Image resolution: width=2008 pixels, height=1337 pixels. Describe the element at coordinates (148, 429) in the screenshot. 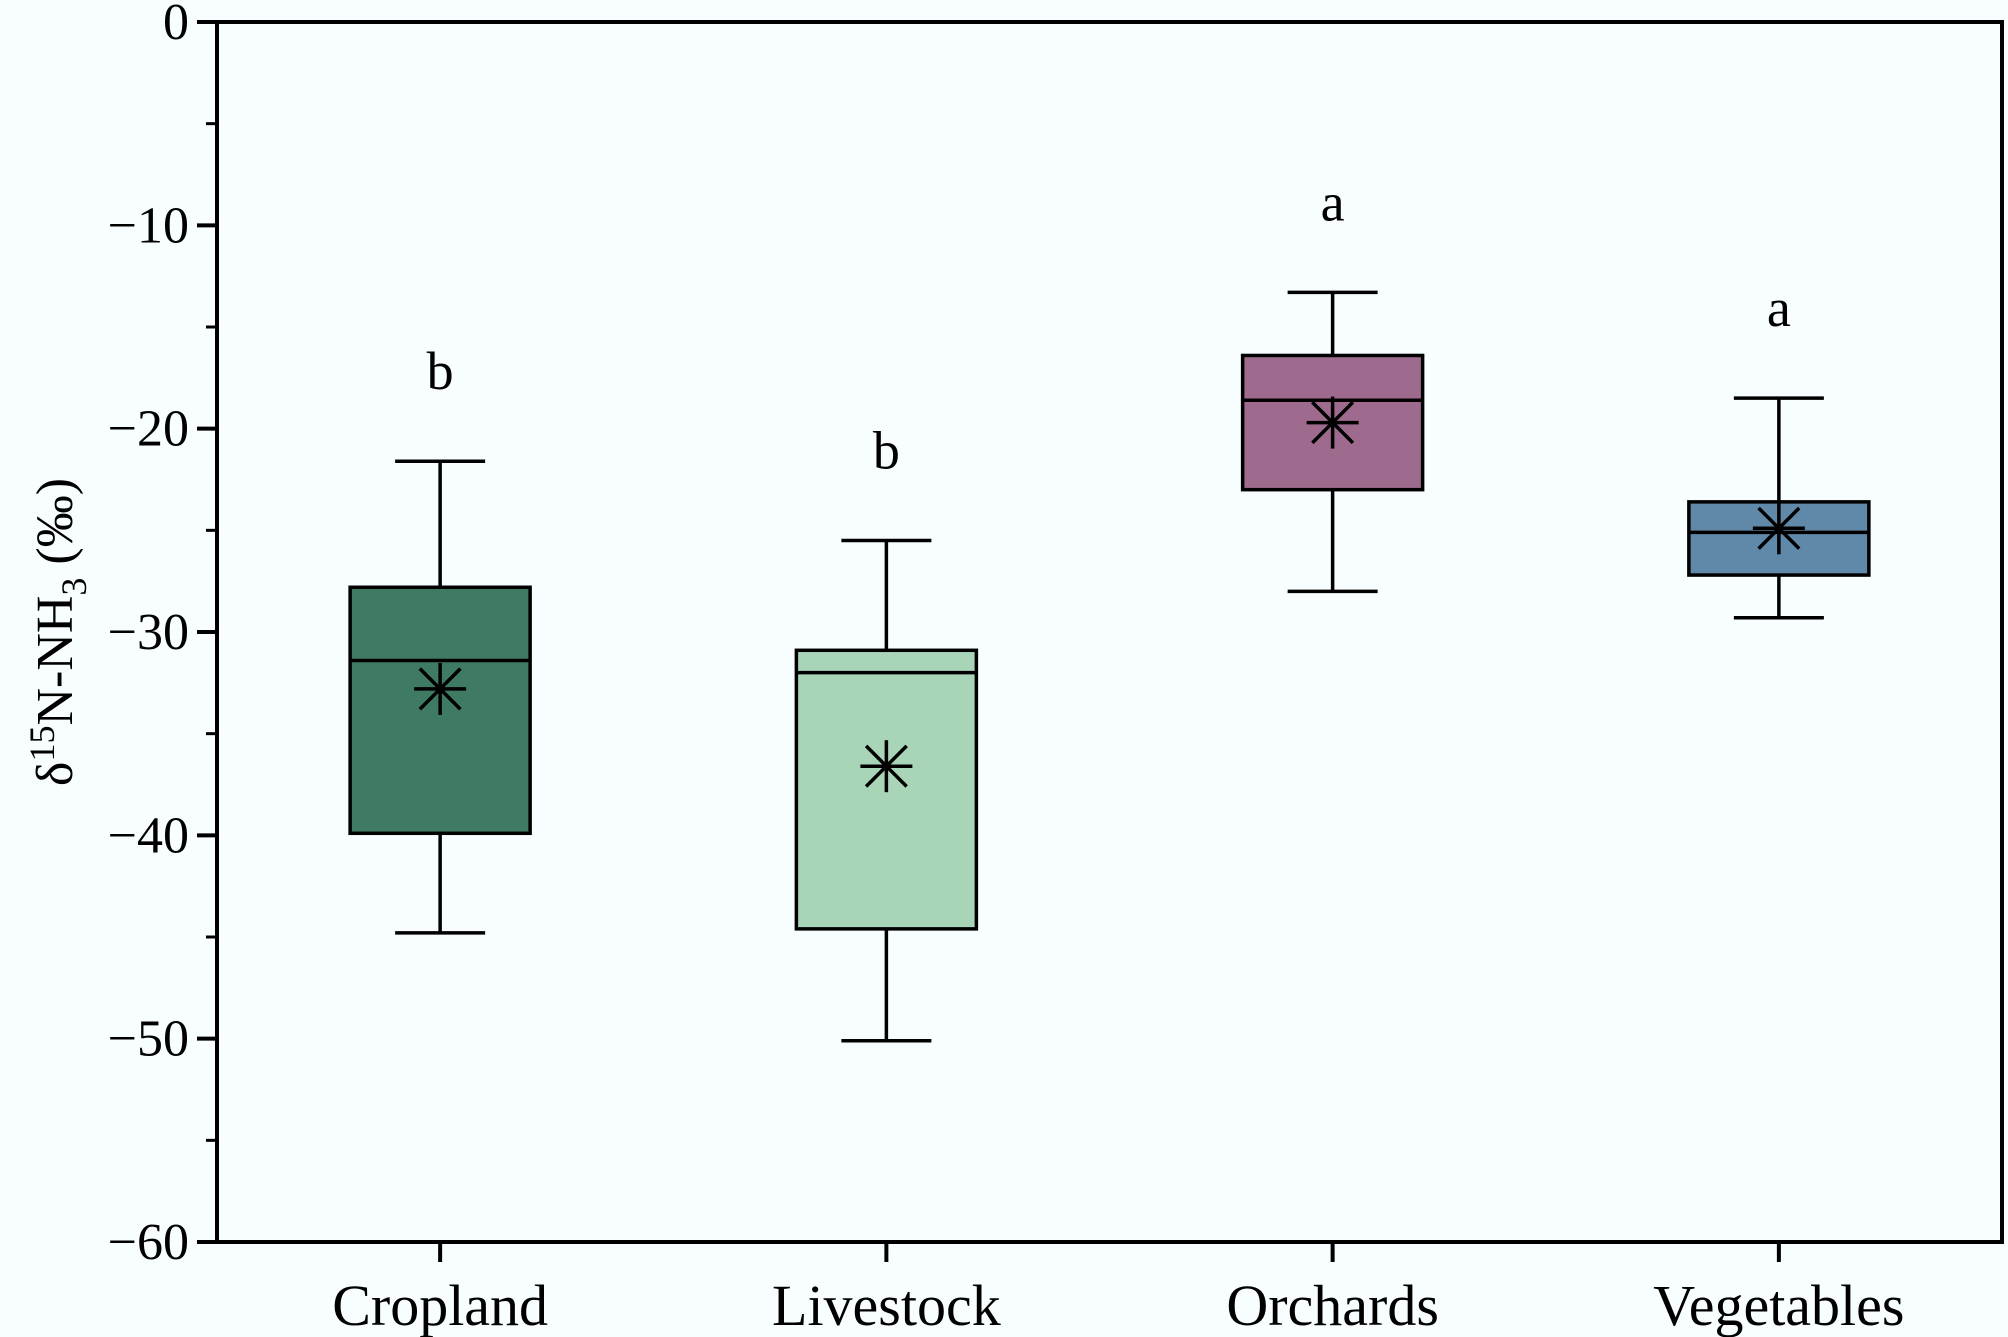

I see `y-tick-label-2: −20` at that location.